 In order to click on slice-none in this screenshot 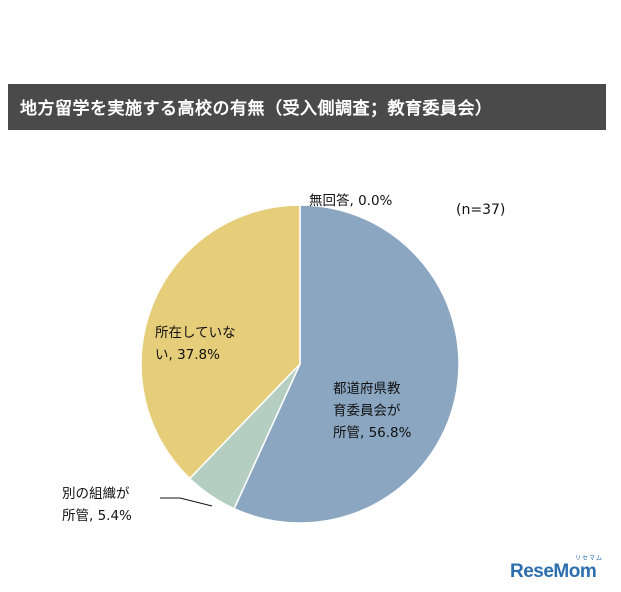, I will do `click(220, 342)`.